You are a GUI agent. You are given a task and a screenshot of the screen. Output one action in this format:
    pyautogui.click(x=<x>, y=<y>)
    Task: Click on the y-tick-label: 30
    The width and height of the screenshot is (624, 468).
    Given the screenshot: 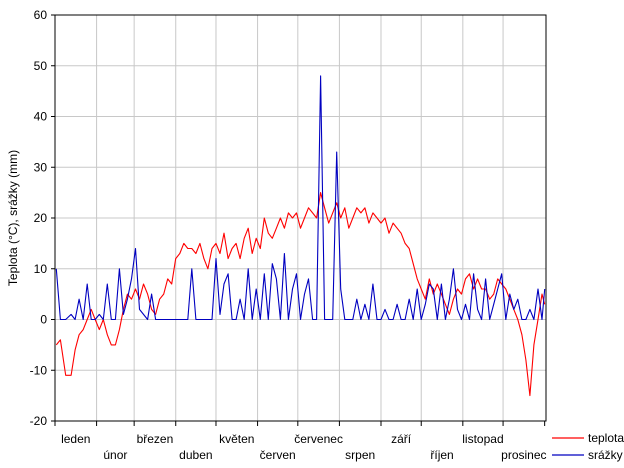 What is the action you would take?
    pyautogui.click(x=41, y=167)
    